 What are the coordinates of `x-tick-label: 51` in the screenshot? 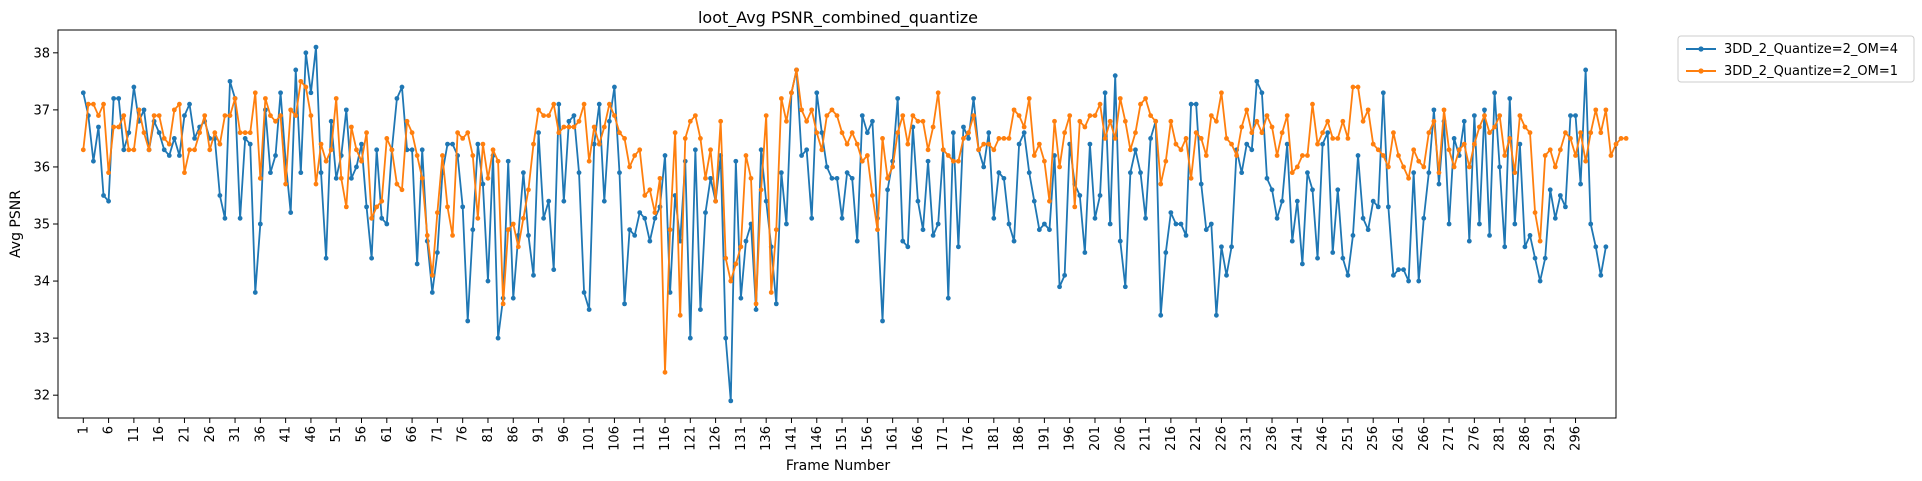 It's located at (336, 434).